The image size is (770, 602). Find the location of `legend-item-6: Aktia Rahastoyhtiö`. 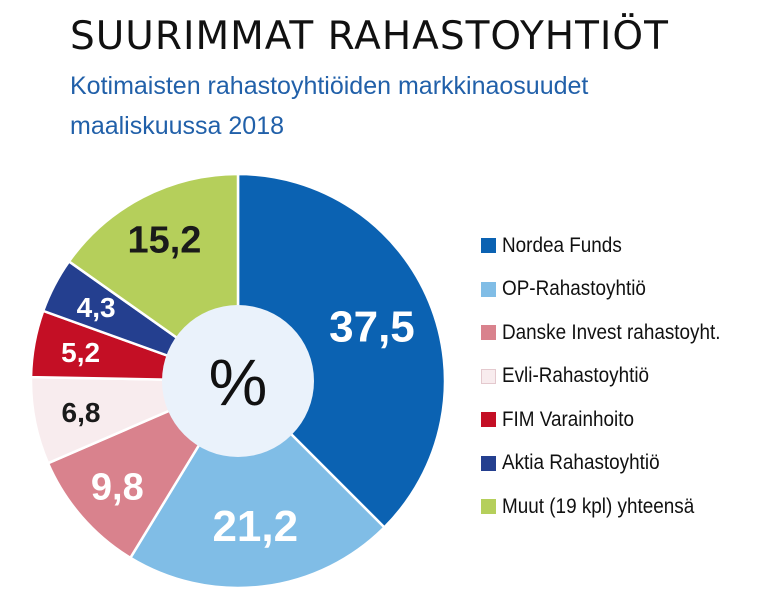

legend-item-6: Aktia Rahastoyhtiö is located at coordinates (613, 464).